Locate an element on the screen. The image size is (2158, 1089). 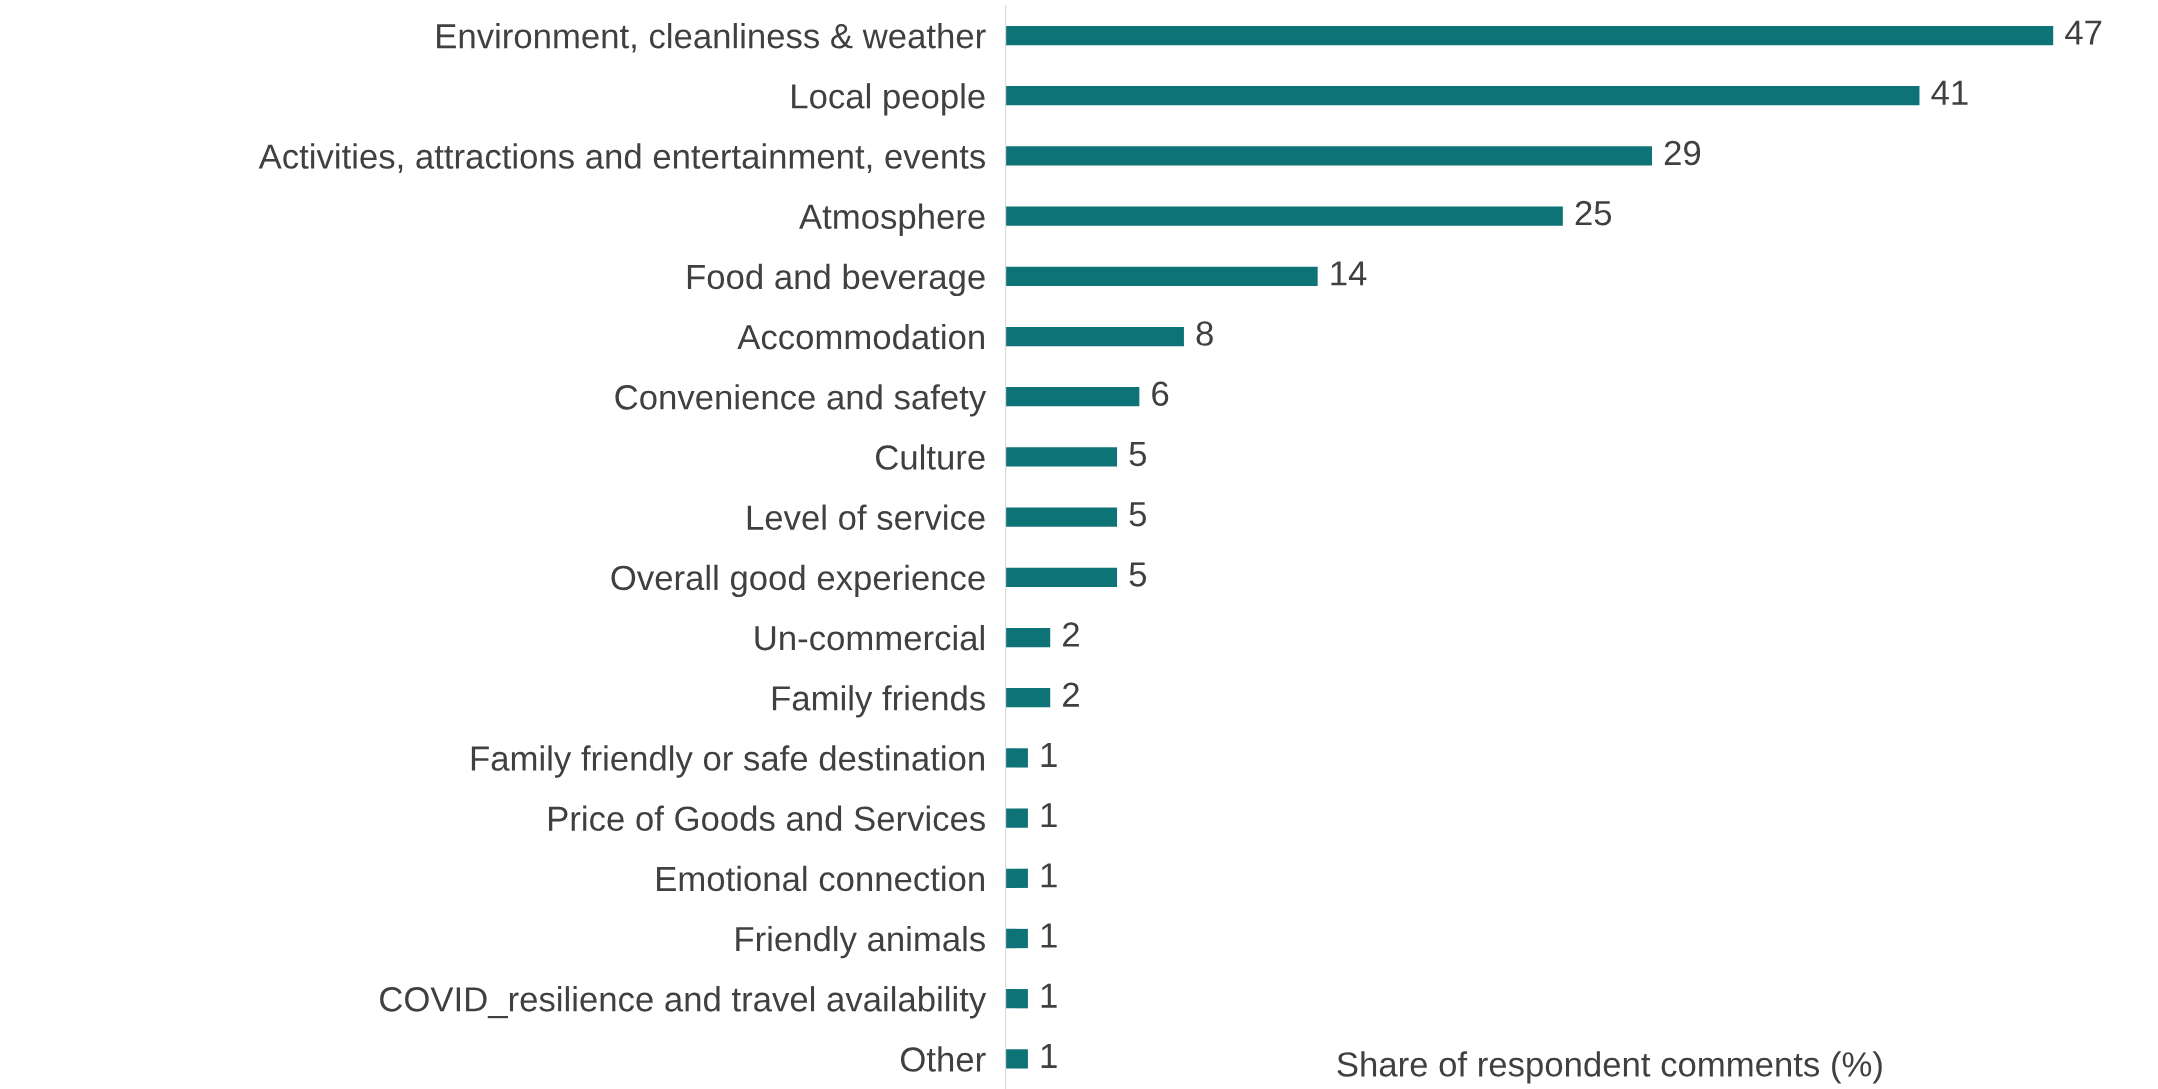
y-tick-label: Overall good experience is located at coordinates (798, 581).